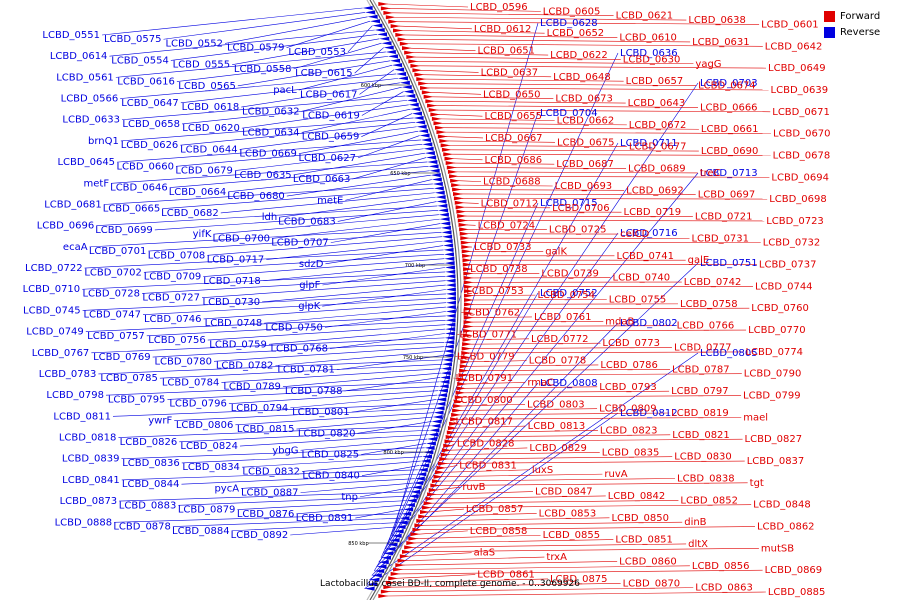  I want to click on gene-label: LCBD_0643, so click(657, 103).